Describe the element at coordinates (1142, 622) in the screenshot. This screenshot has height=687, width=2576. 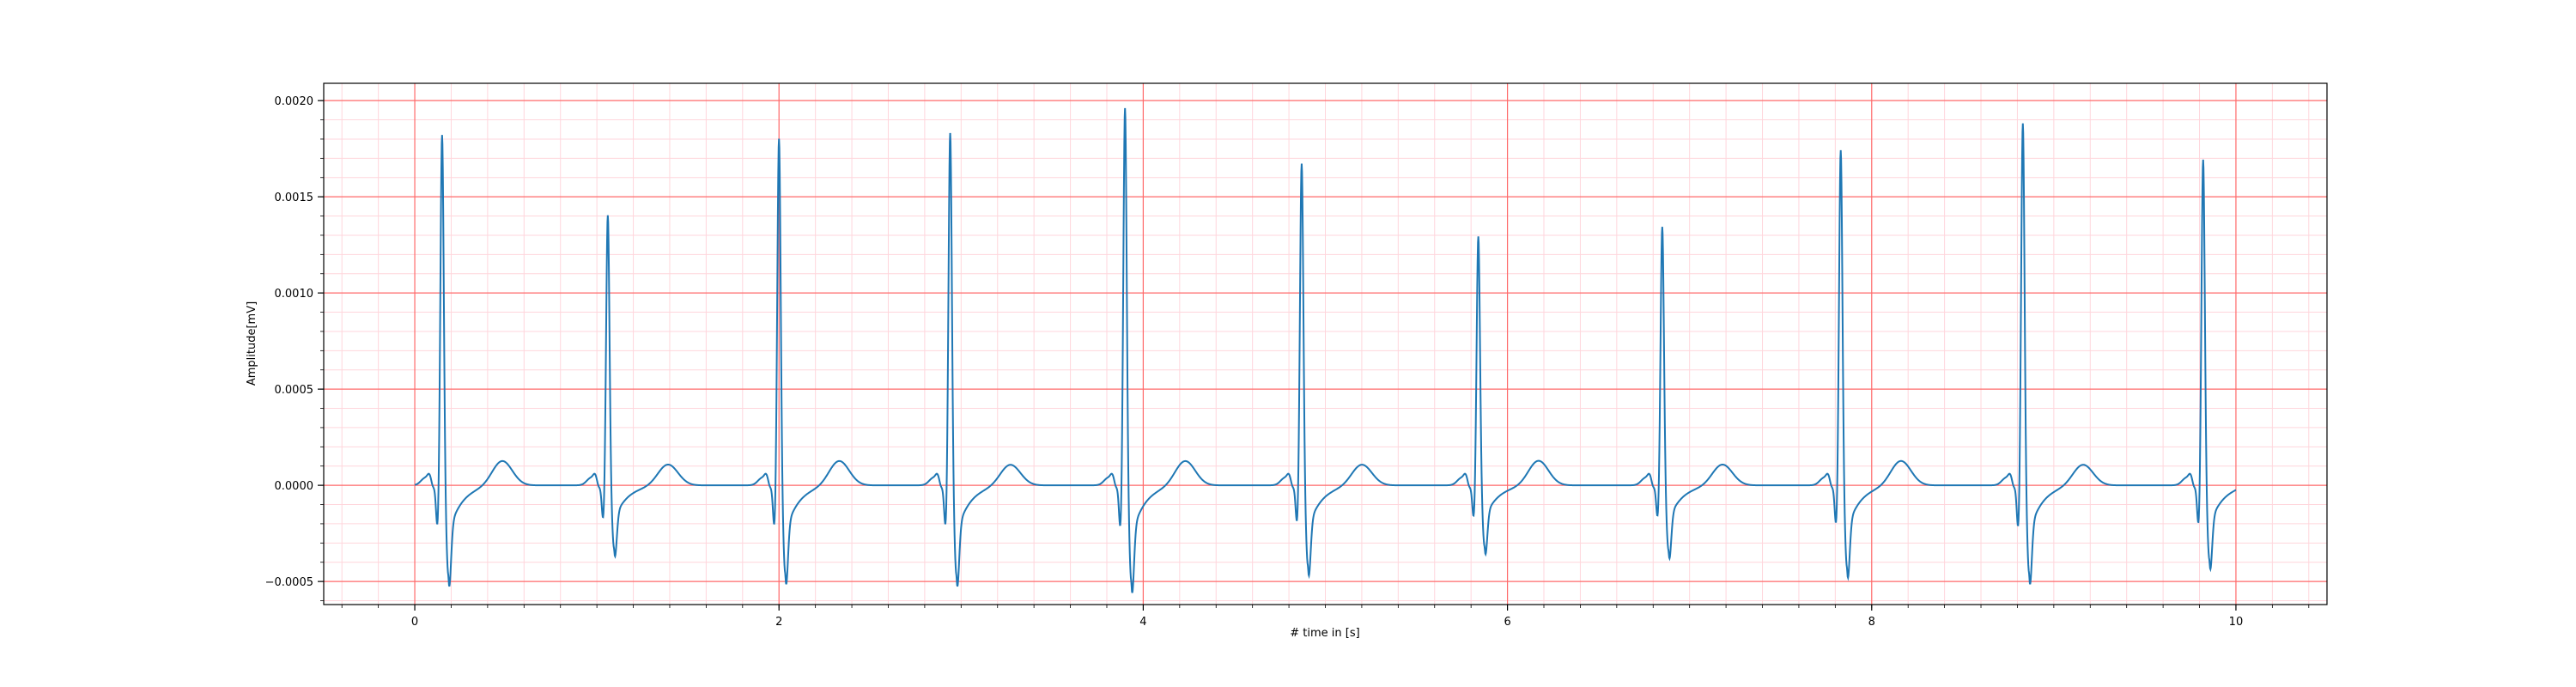
I see `x-tick-label: 4` at that location.